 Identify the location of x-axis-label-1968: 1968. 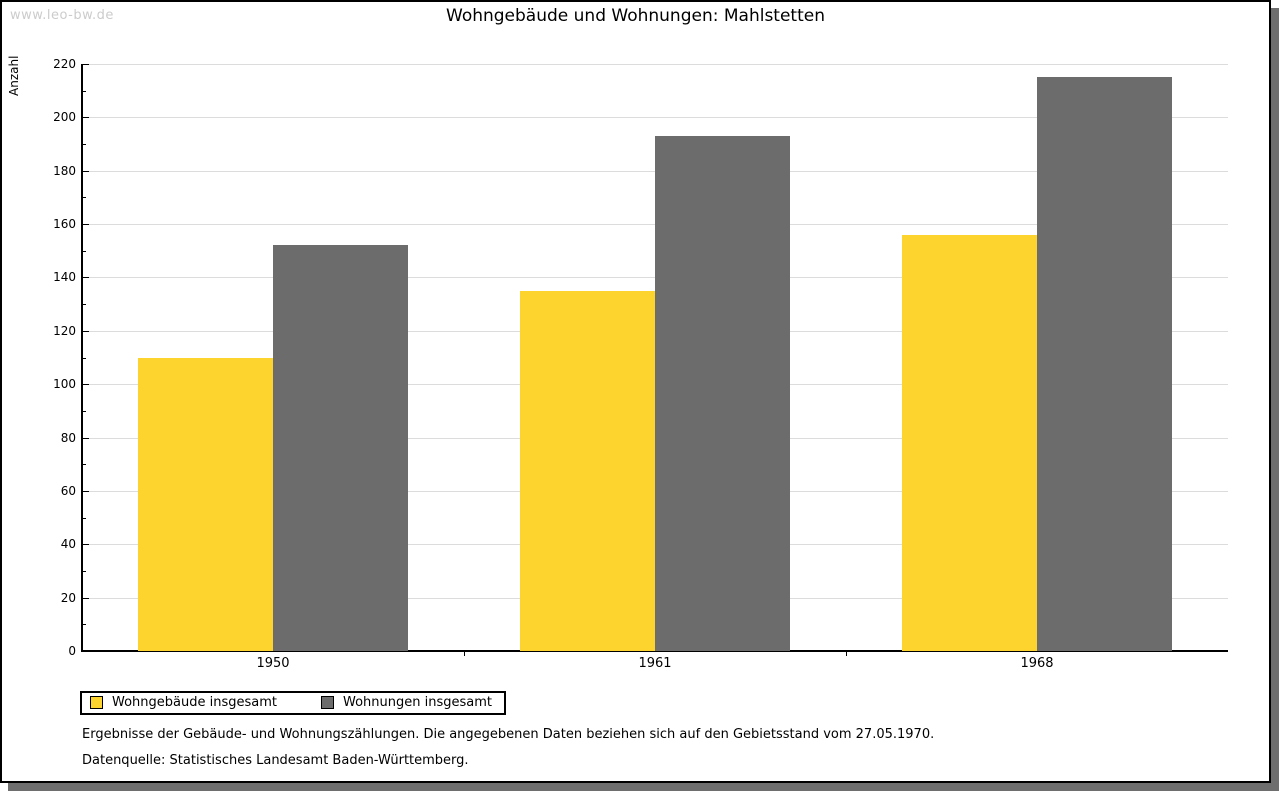
(1037, 663).